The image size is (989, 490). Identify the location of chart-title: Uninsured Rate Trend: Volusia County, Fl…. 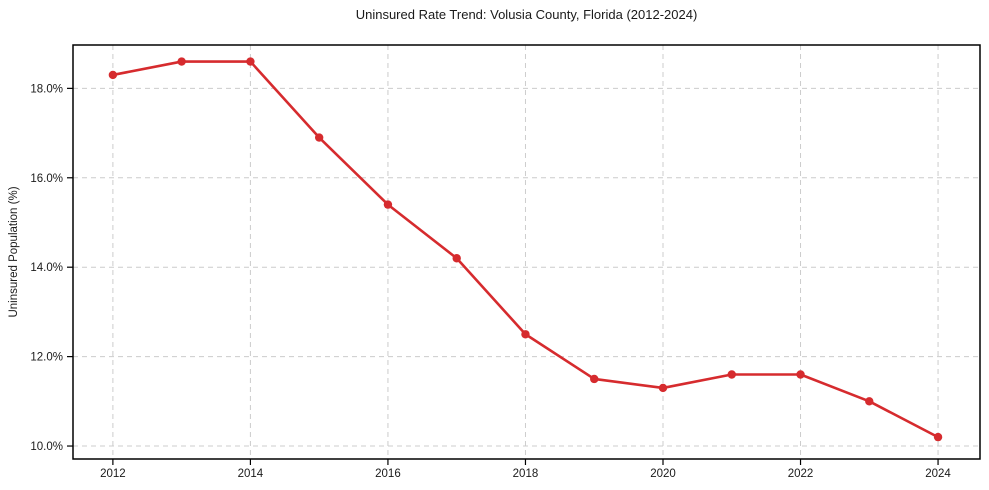
(526, 14).